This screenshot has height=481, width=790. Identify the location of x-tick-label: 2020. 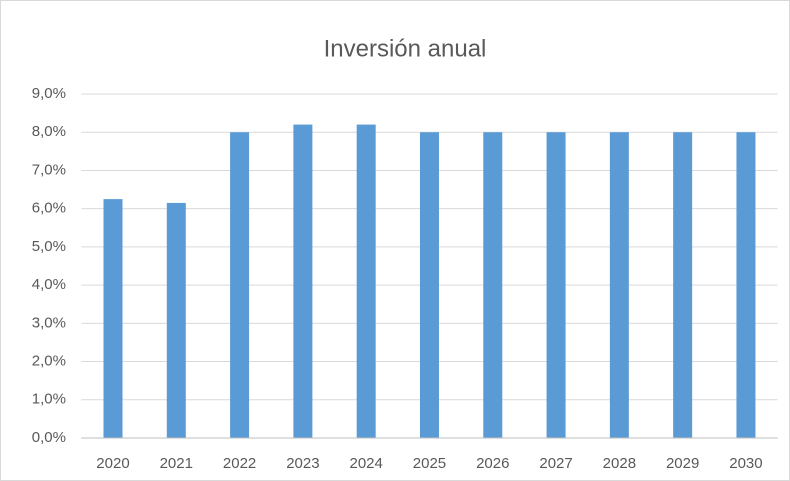
(112, 463).